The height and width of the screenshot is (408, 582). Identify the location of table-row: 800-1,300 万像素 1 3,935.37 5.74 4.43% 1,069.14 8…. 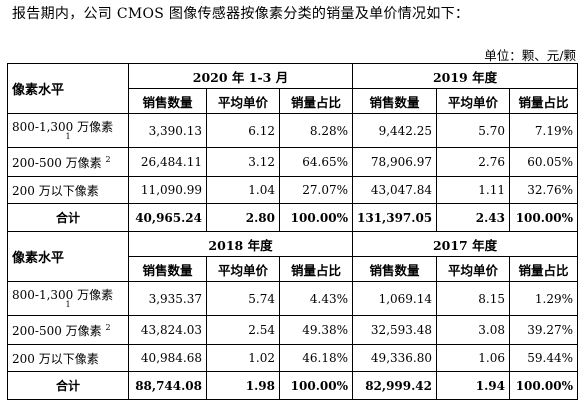
(293, 298).